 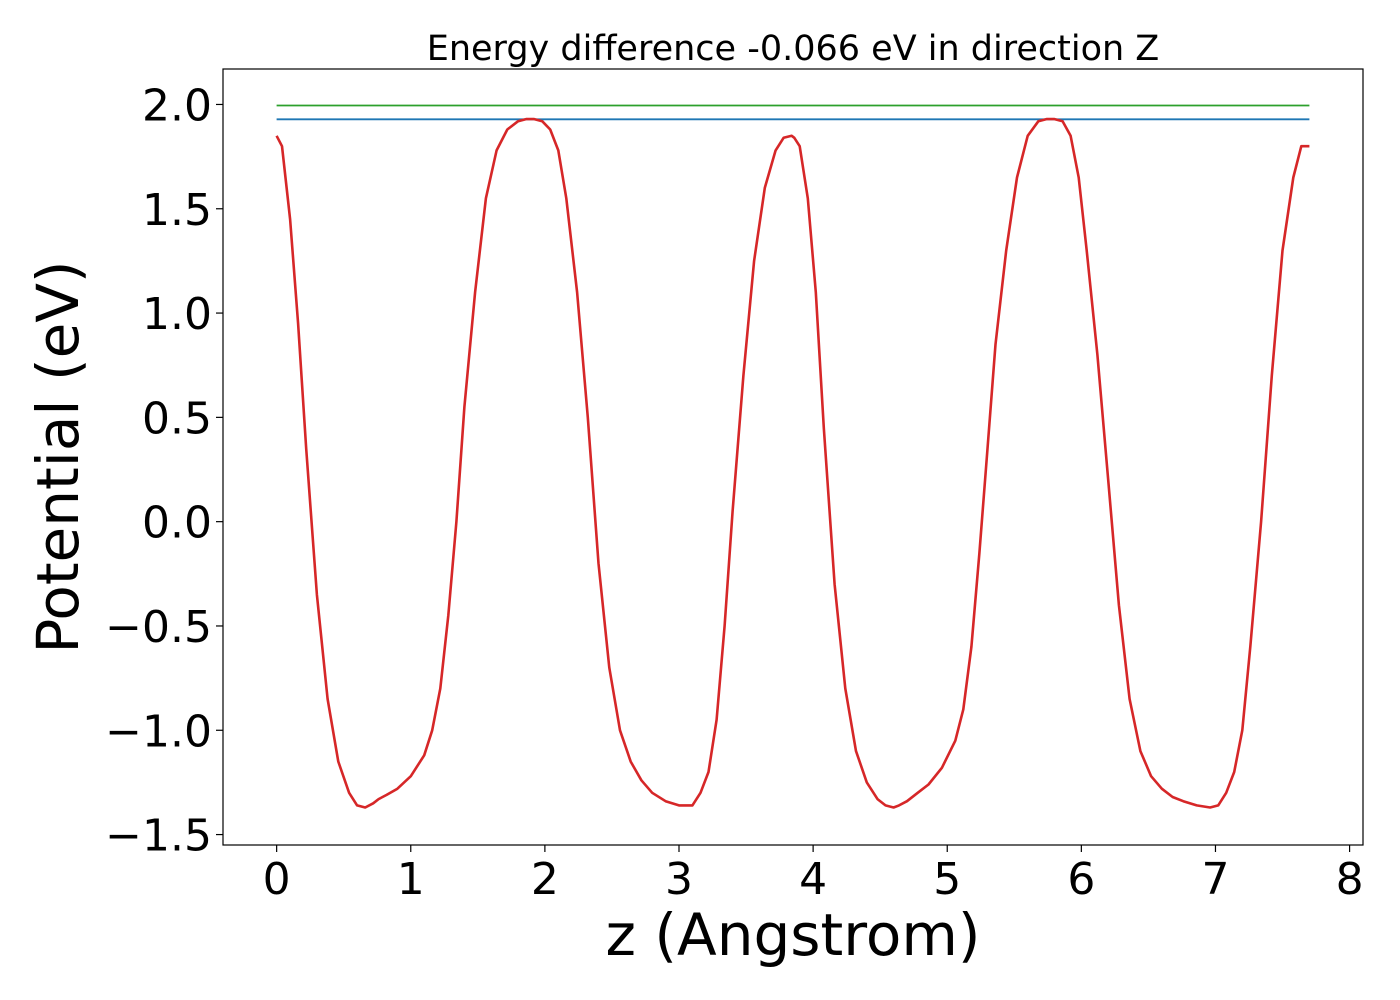 I want to click on x-tick-label: 3, so click(x=679, y=879).